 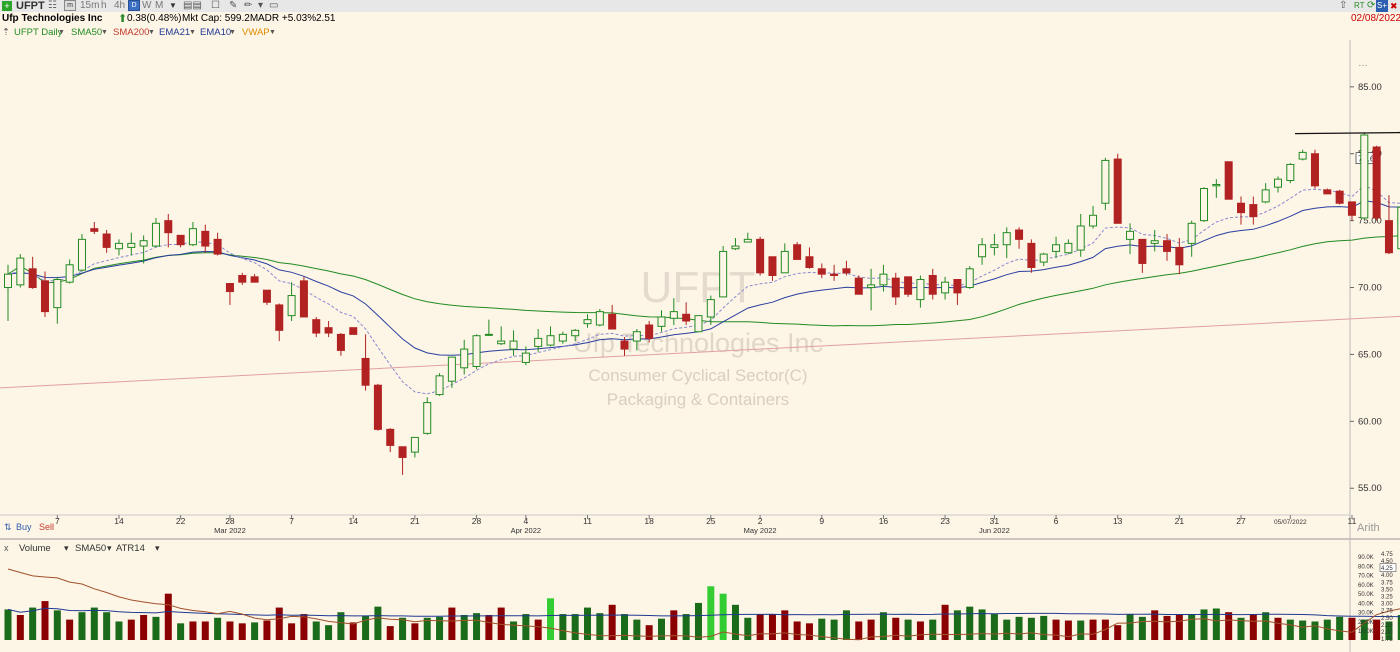 I want to click on date-tick-label: 7, so click(x=57, y=521).